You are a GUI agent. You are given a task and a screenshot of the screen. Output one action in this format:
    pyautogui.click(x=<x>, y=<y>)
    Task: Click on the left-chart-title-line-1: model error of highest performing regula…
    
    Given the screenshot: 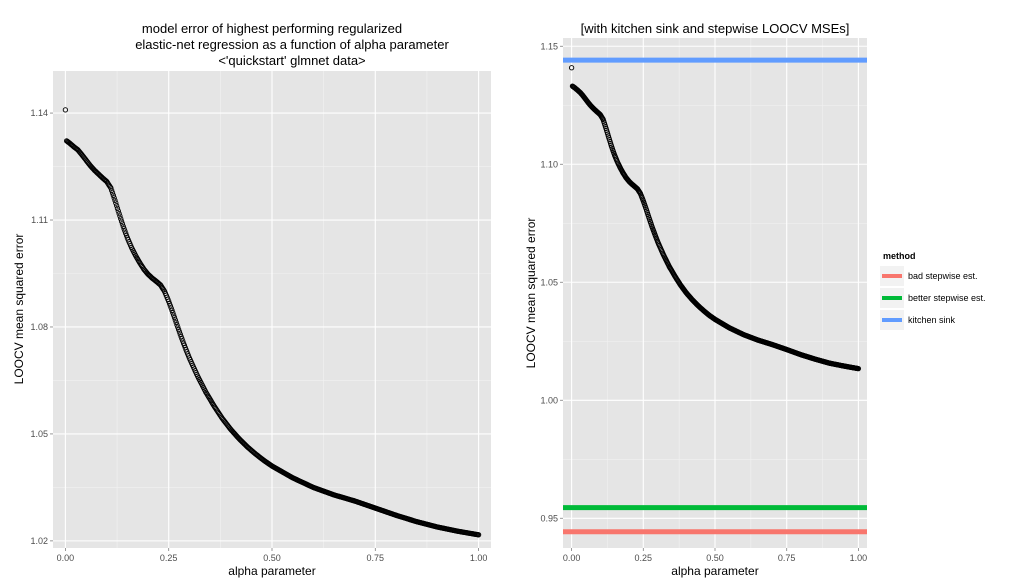 What is the action you would take?
    pyautogui.click(x=272, y=28)
    